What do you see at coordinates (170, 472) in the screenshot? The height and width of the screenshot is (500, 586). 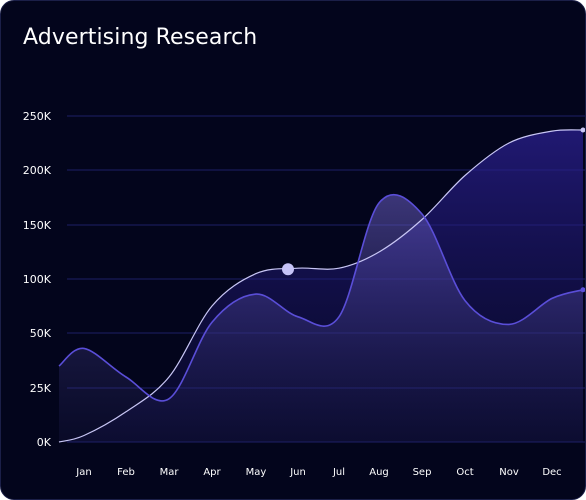 I see `x-tick-label: Mar` at bounding box center [170, 472].